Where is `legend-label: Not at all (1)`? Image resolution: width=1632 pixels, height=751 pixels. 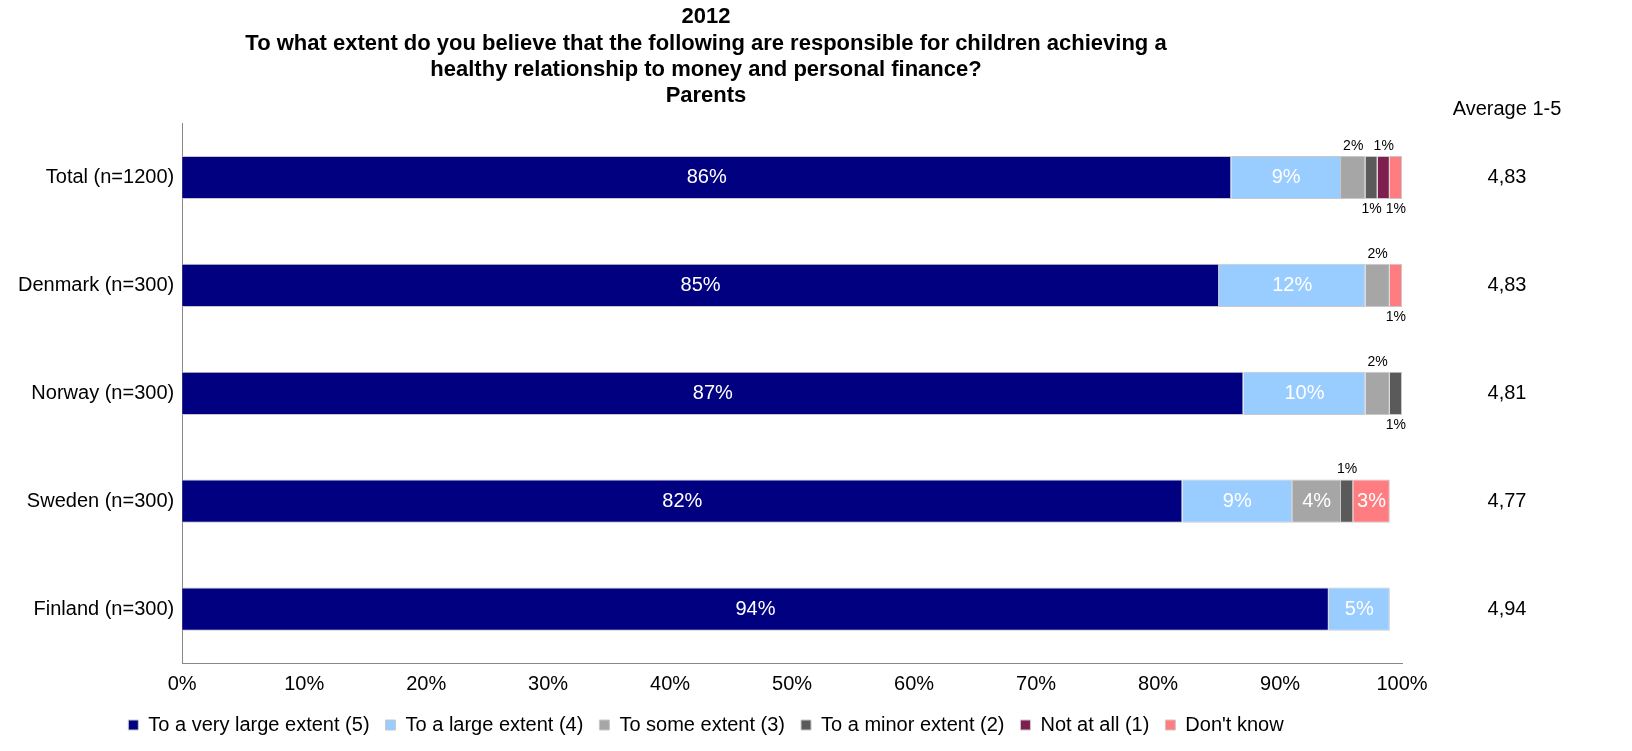 legend-label: Not at all (1) is located at coordinates (1095, 723).